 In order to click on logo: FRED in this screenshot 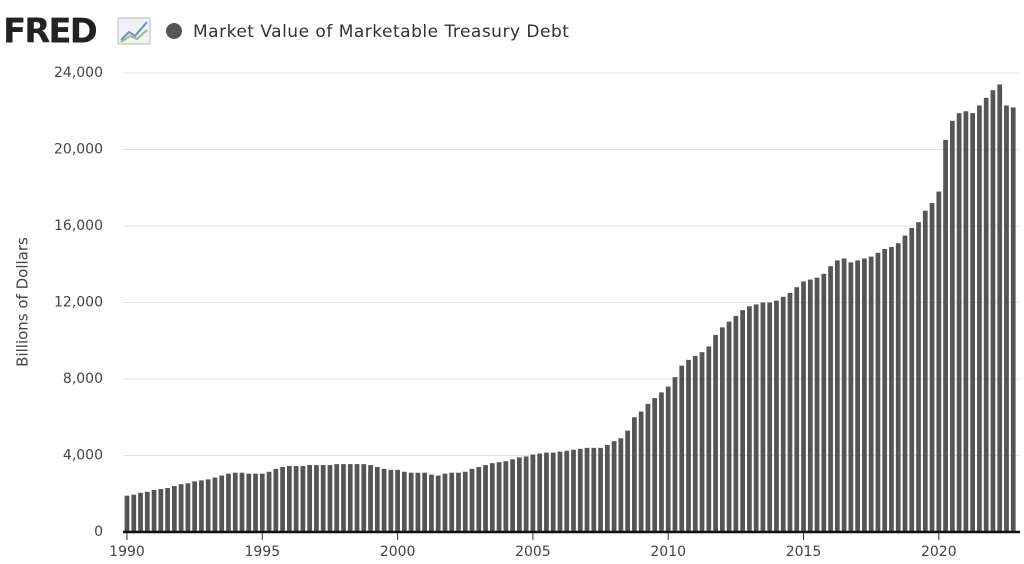, I will do `click(50, 32)`.